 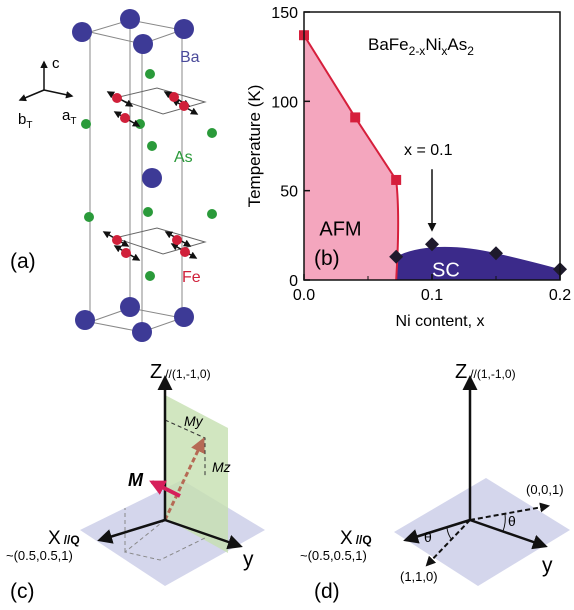 What do you see at coordinates (419, 576) in the screenshot?
I see `vector-110-label: (1,1,0)` at bounding box center [419, 576].